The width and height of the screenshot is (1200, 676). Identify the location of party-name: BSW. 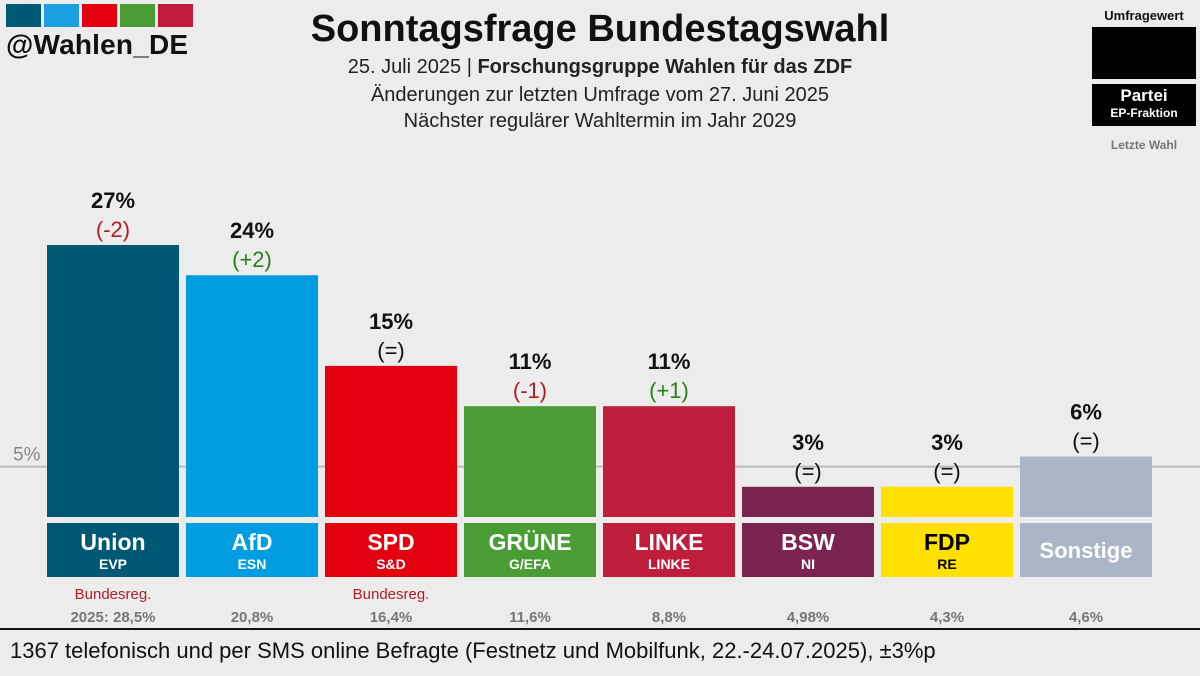
(808, 542).